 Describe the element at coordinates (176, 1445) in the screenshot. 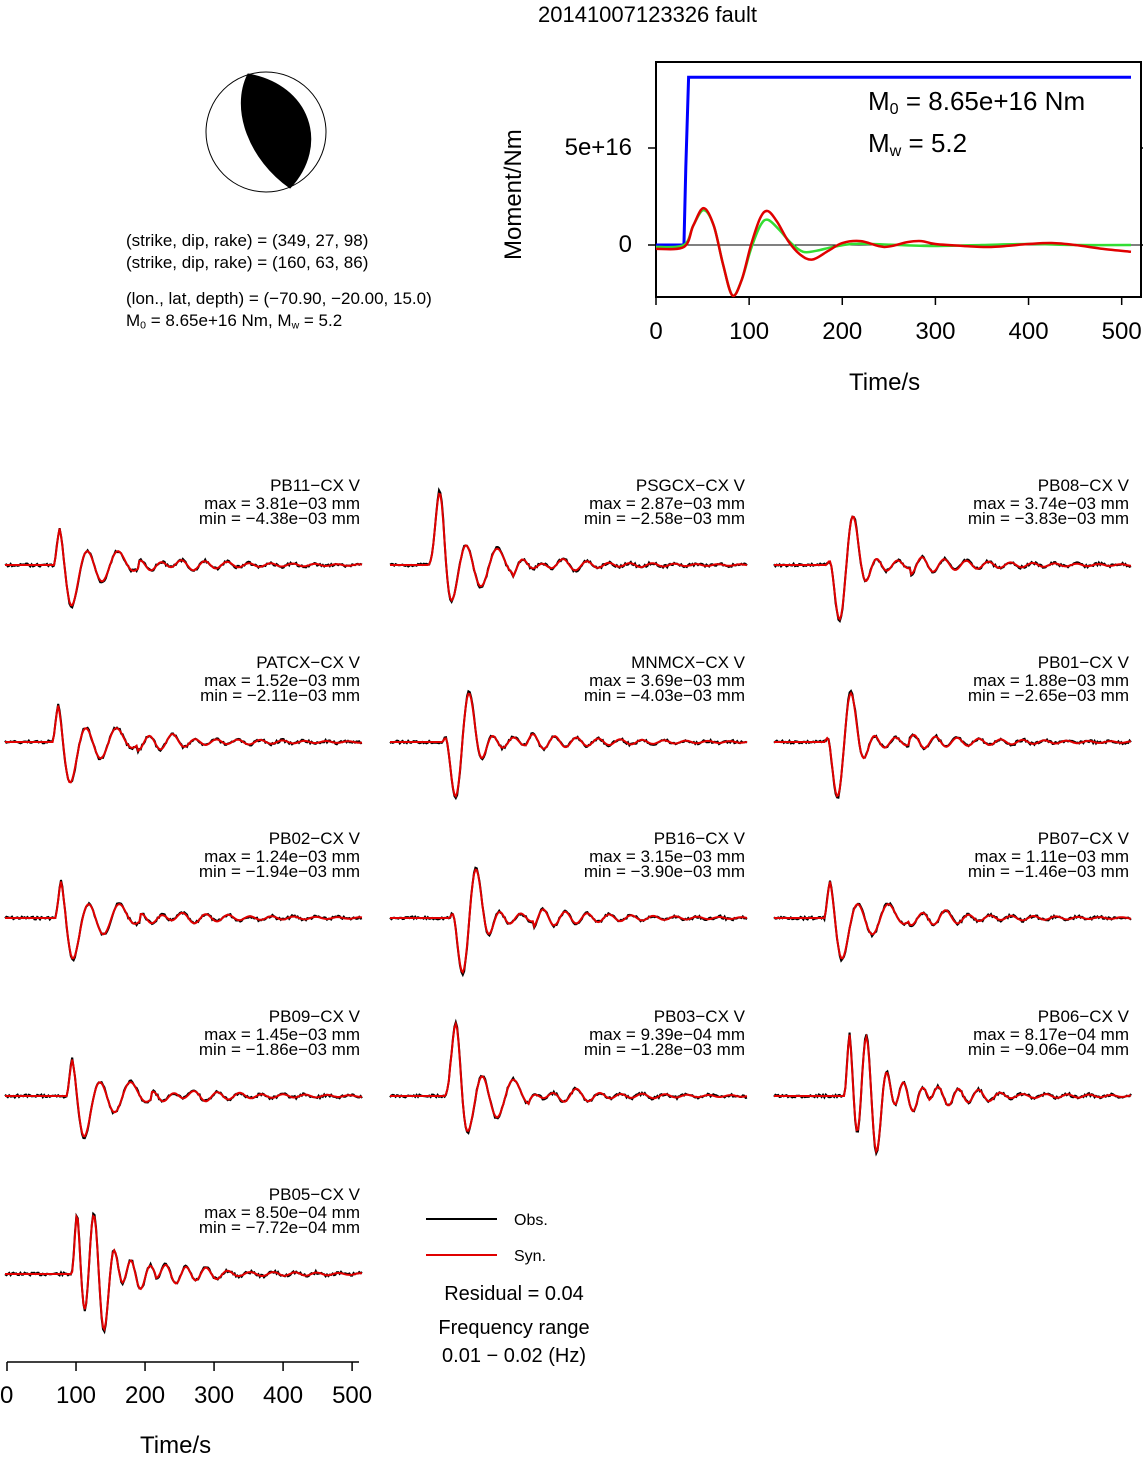

I see `waveform-xlabel: Time/s` at that location.